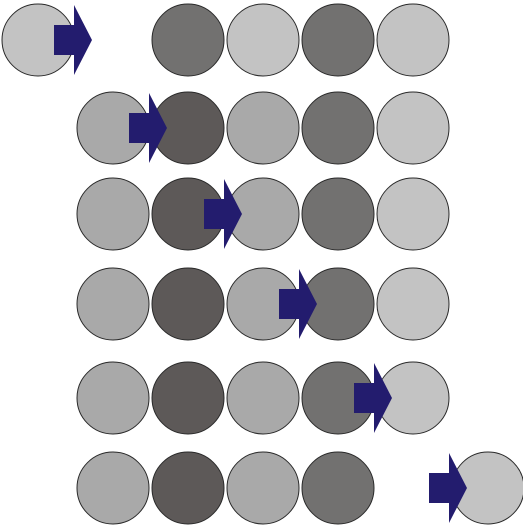 This screenshot has height=527, width=523. Describe the element at coordinates (413, 214) in the screenshot. I see `circle-row3-slot6` at that location.